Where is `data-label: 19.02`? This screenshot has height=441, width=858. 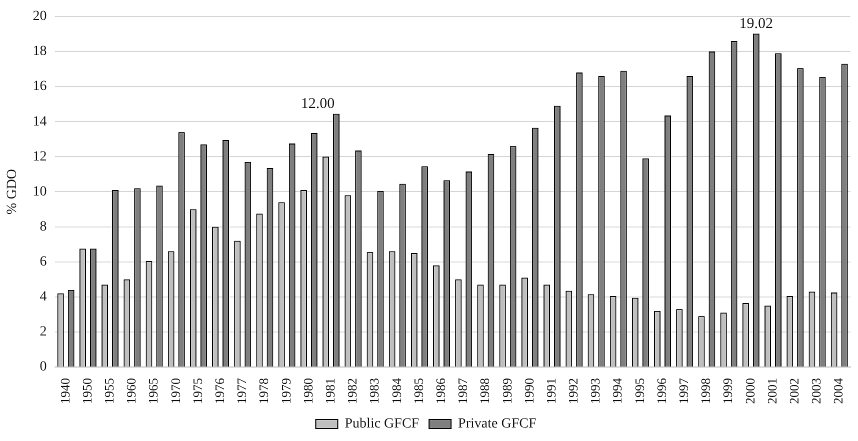 data-label: 19.02 is located at coordinates (756, 24).